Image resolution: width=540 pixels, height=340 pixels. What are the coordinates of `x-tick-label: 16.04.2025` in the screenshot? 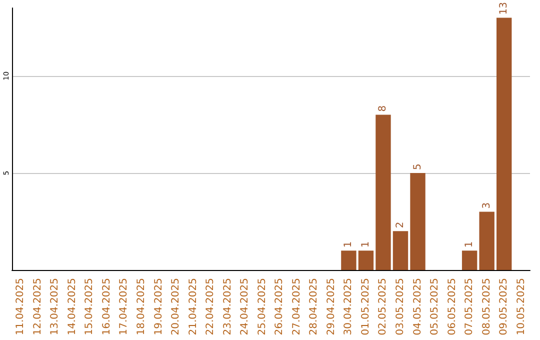 It's located at (106, 307).